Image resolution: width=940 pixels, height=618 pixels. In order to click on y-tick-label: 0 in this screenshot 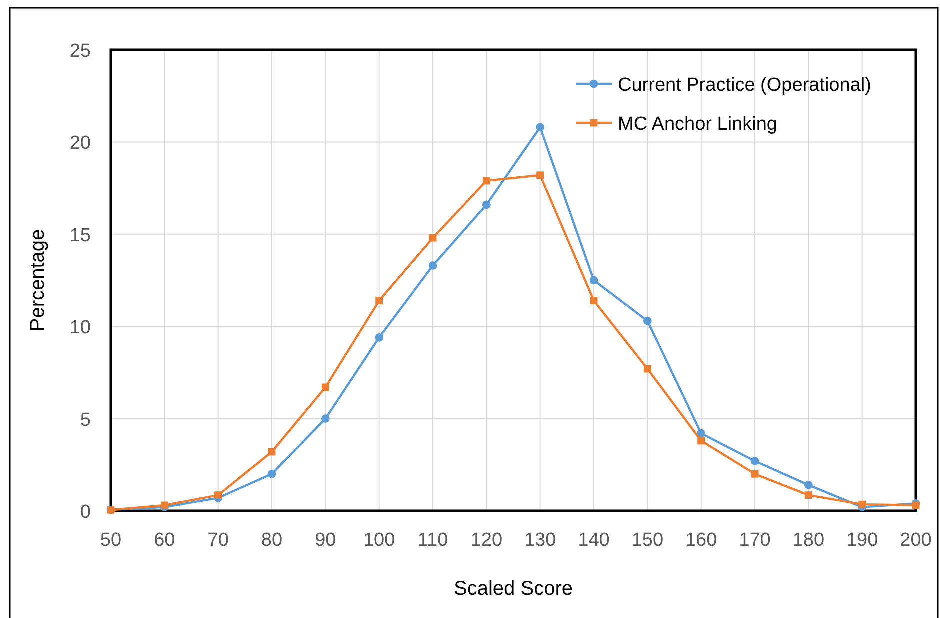, I will do `click(85, 512)`.